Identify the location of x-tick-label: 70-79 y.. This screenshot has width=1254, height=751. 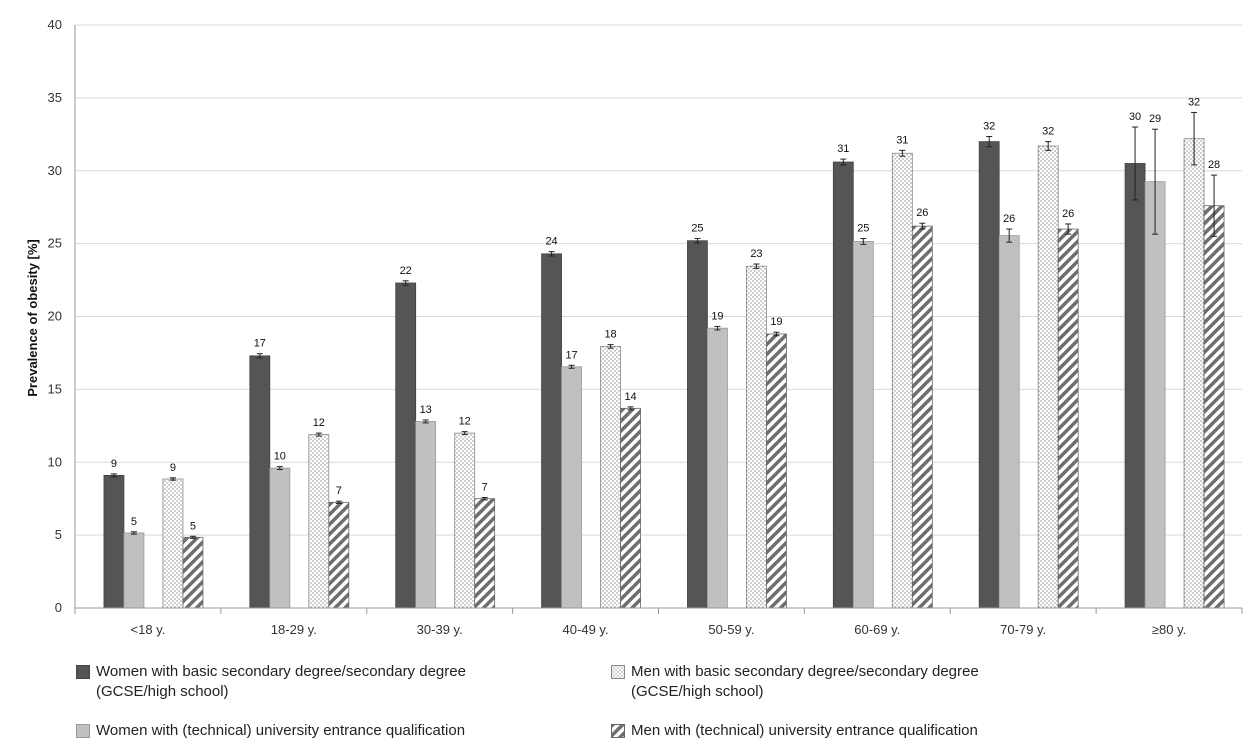
(1023, 629).